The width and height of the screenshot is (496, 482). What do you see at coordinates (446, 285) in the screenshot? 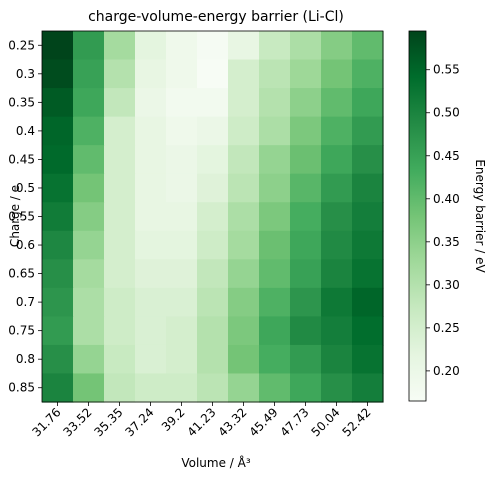
I see `colorbar-tick-label: 0.30` at bounding box center [446, 285].